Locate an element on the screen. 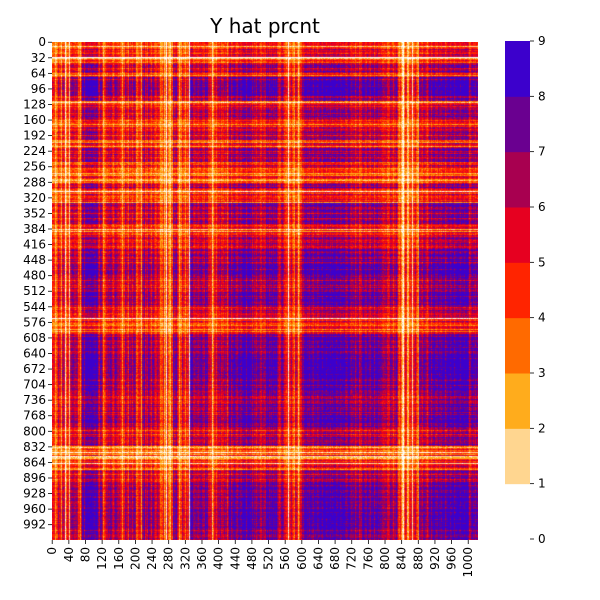 This screenshot has height=600, width=600. y-tick-label: 736 is located at coordinates (34, 400).